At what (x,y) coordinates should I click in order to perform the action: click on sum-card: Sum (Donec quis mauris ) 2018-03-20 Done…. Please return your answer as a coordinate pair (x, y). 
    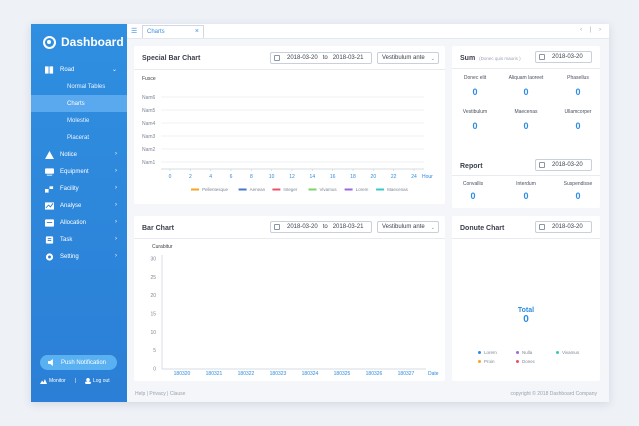
    Looking at the image, I should click on (526, 107).